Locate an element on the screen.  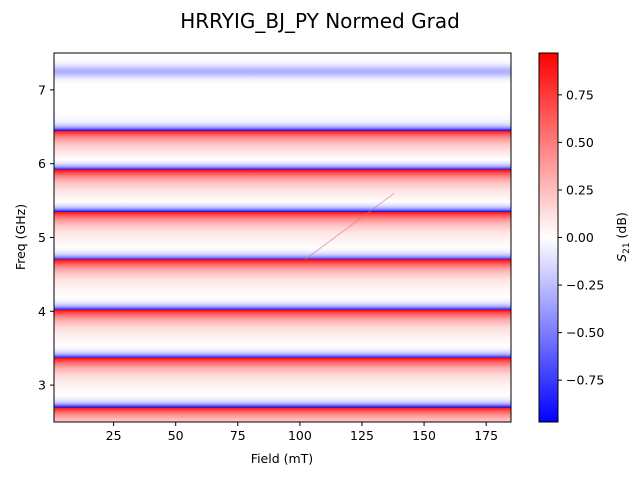
x-tick-label: 175 is located at coordinates (486, 435).